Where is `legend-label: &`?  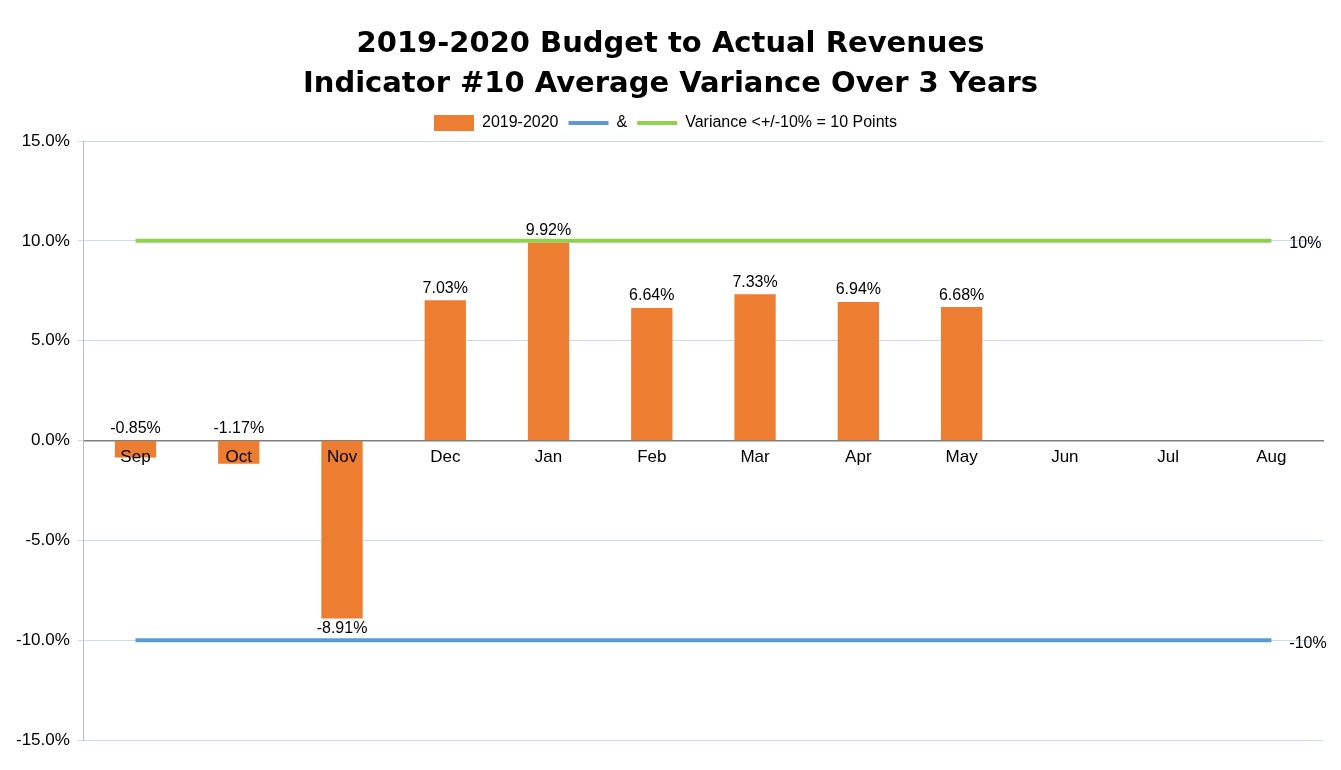
legend-label: & is located at coordinates (622, 122).